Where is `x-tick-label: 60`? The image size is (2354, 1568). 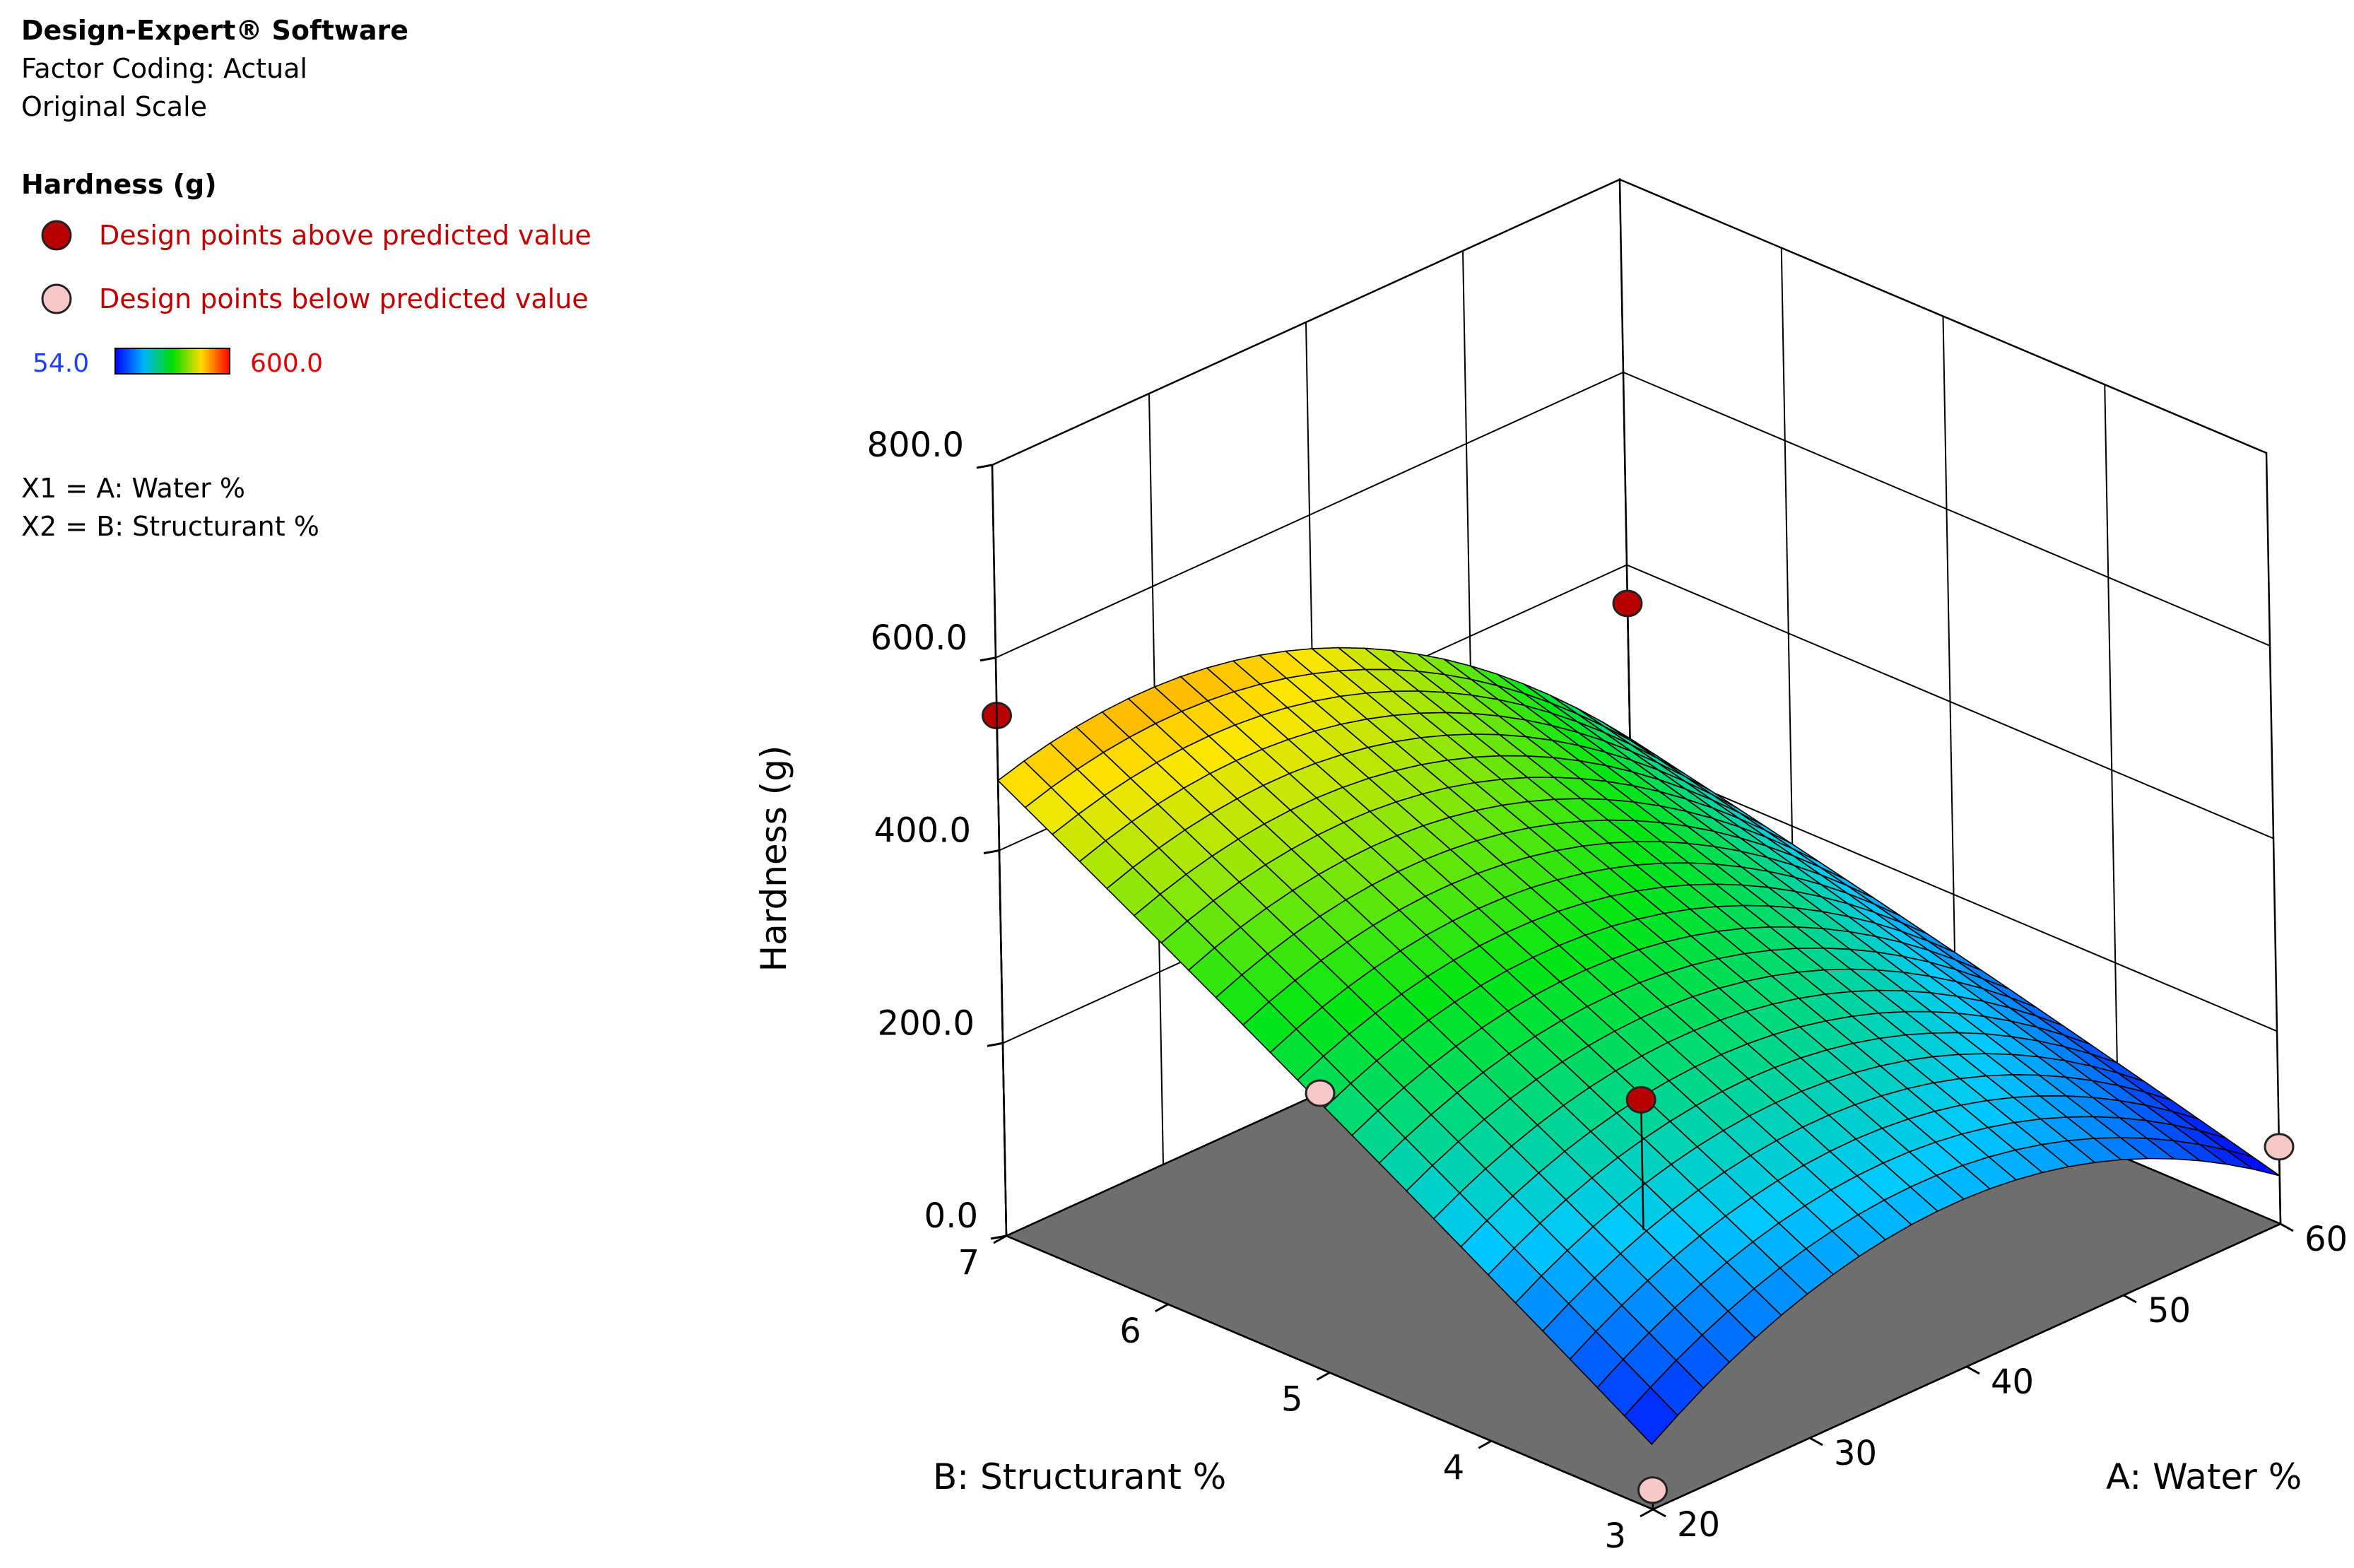 x-tick-label: 60 is located at coordinates (2326, 1239).